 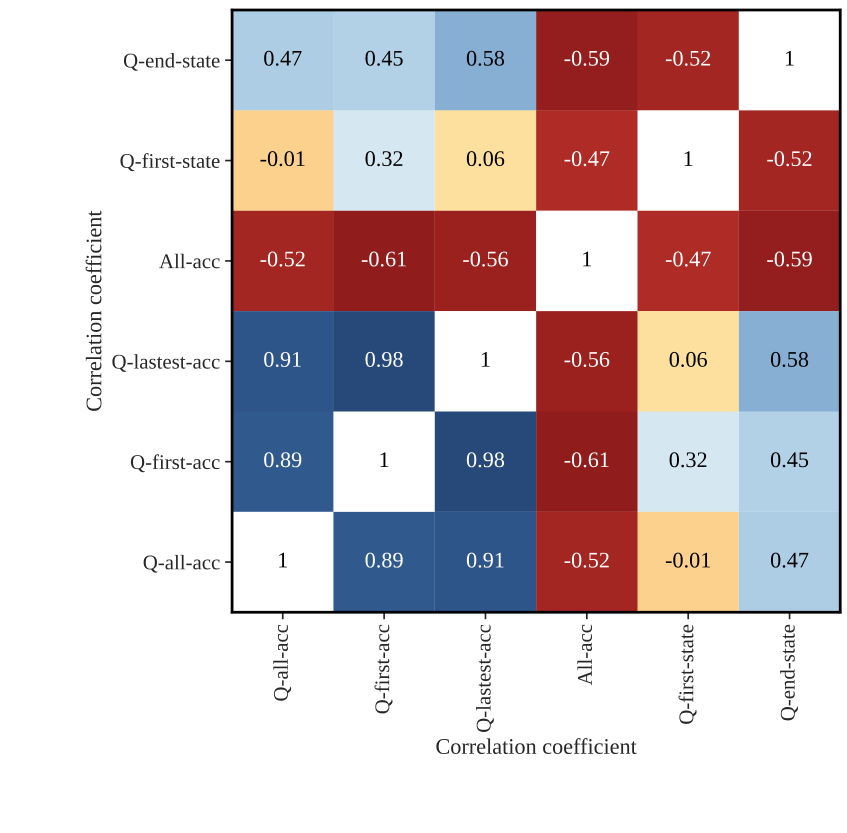 What do you see at coordinates (166, 363) in the screenshot?
I see `y-tick-label: Q-lastest-acc` at bounding box center [166, 363].